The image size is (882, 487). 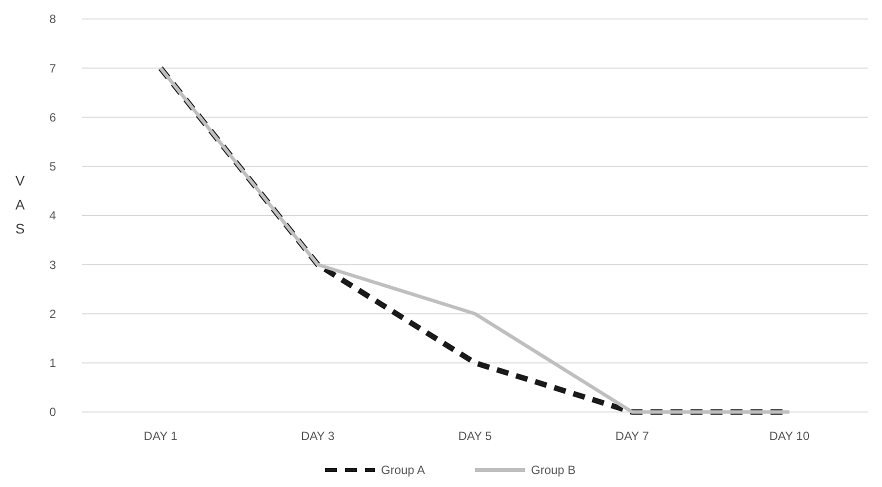 What do you see at coordinates (52, 117) in the screenshot?
I see `y-tick-label: 6` at bounding box center [52, 117].